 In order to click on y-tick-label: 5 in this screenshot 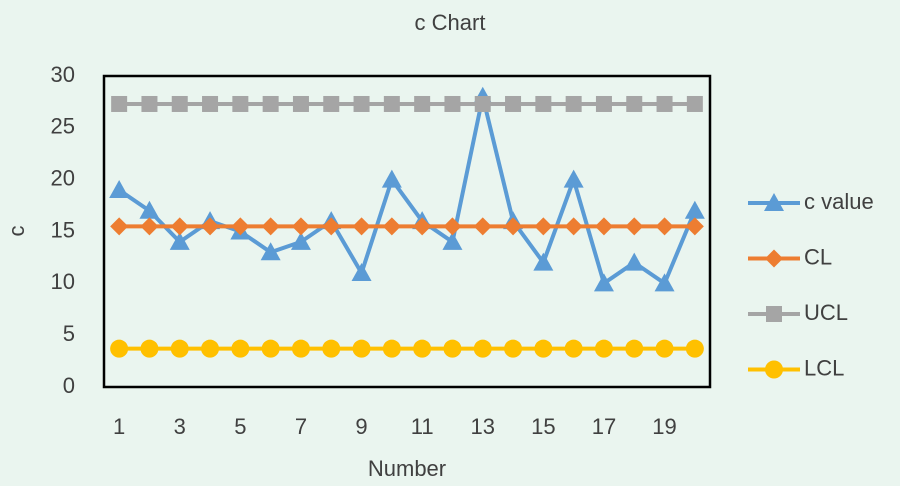, I will do `click(69, 333)`.